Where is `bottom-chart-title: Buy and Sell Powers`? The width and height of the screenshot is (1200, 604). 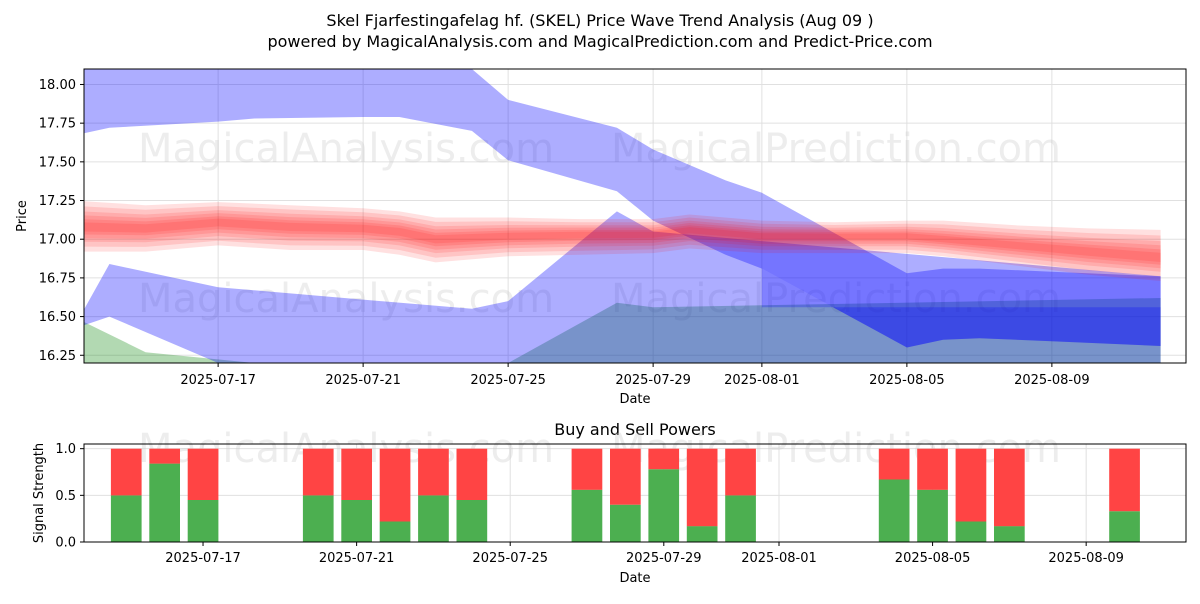 bottom-chart-title: Buy and Sell Powers is located at coordinates (635, 429).